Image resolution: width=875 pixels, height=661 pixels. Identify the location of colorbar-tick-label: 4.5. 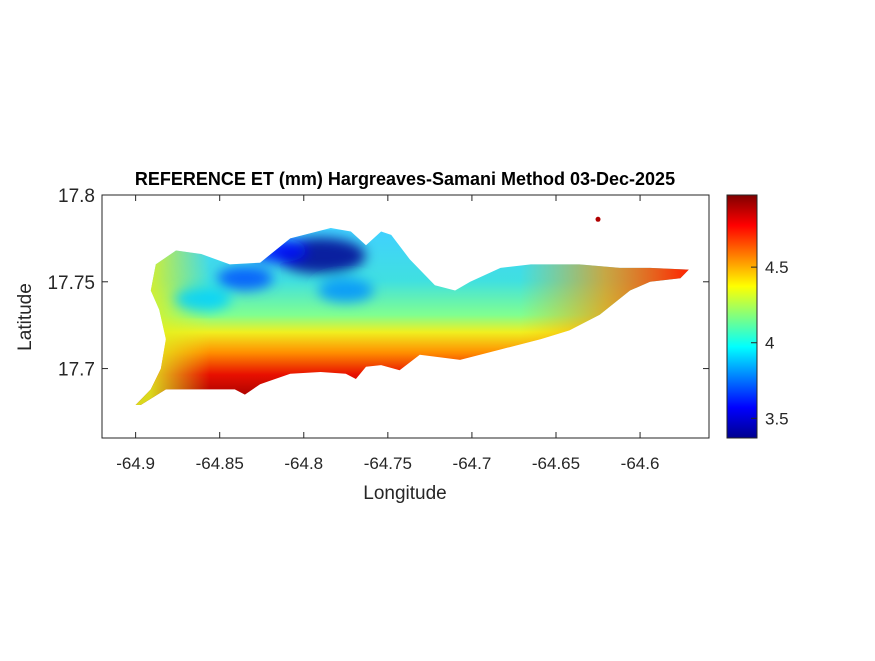
(777, 267).